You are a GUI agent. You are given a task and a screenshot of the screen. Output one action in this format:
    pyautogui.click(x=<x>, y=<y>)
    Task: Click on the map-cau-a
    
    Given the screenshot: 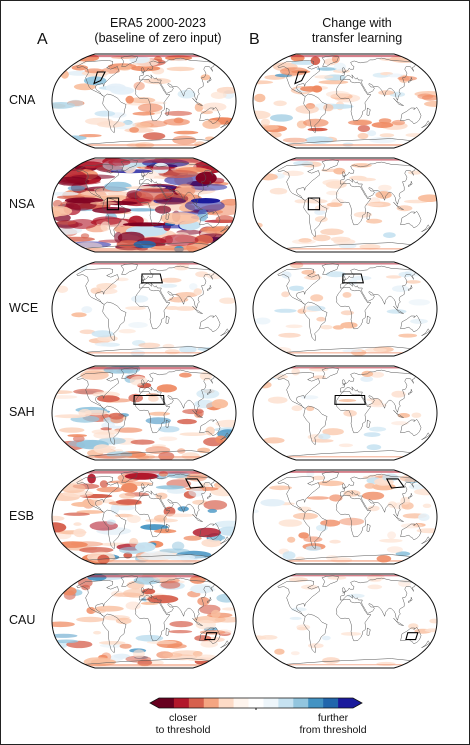 What is the action you would take?
    pyautogui.click(x=144, y=621)
    